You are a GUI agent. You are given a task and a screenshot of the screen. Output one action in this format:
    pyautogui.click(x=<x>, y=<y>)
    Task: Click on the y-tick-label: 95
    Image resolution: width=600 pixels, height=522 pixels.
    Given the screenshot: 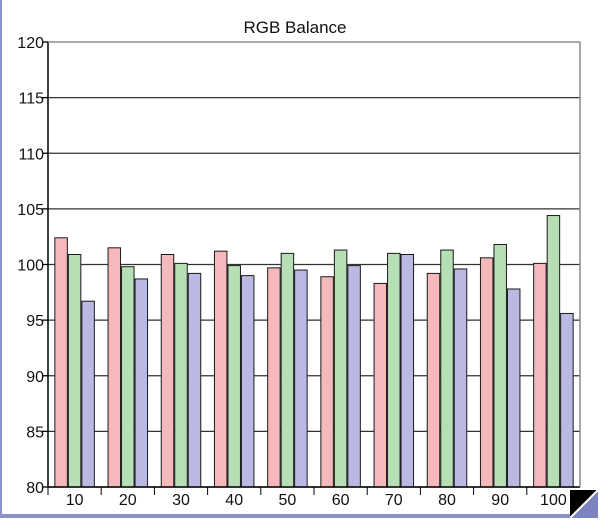 What is the action you would take?
    pyautogui.click(x=35, y=321)
    